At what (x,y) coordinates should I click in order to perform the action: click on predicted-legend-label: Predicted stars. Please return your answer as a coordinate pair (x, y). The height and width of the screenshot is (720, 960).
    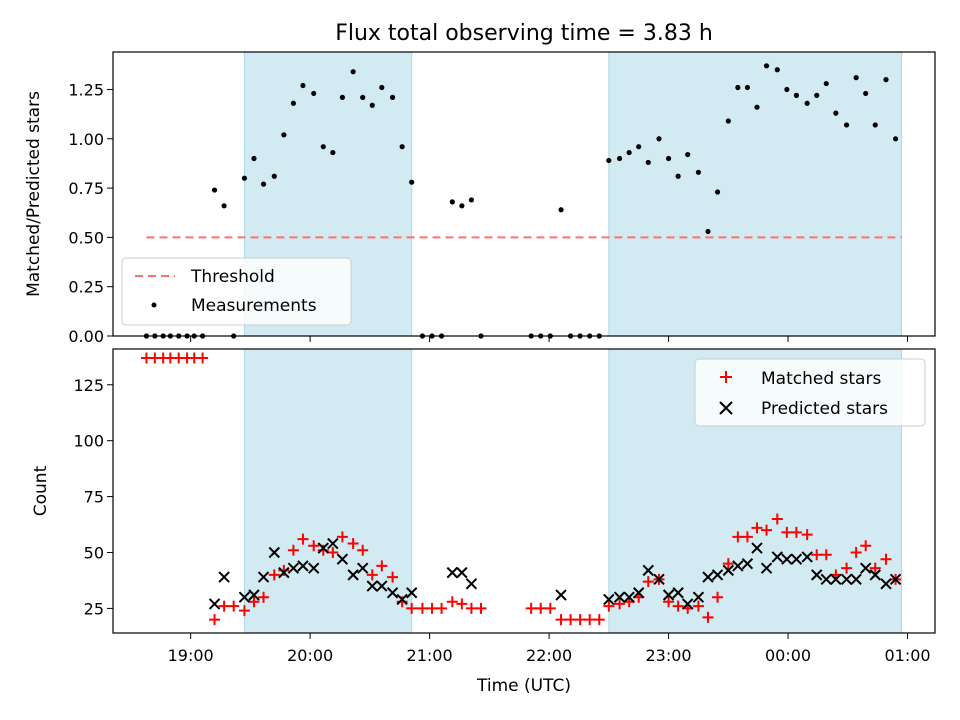
    Looking at the image, I should click on (824, 409).